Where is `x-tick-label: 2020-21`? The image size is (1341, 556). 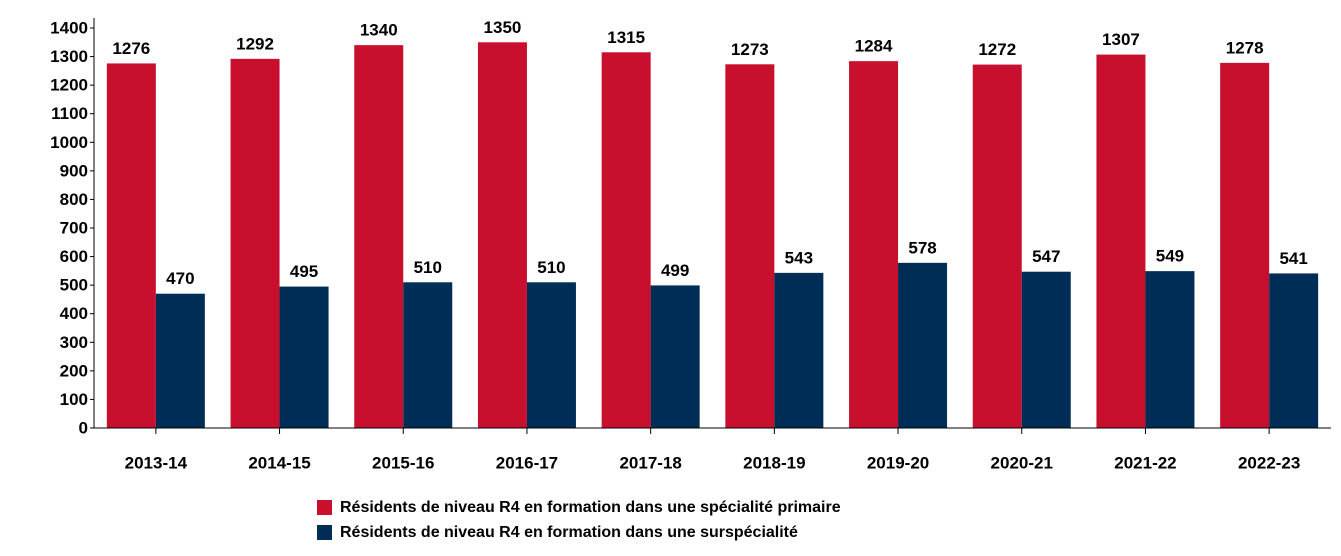
x-tick-label: 2020-21 is located at coordinates (1022, 462).